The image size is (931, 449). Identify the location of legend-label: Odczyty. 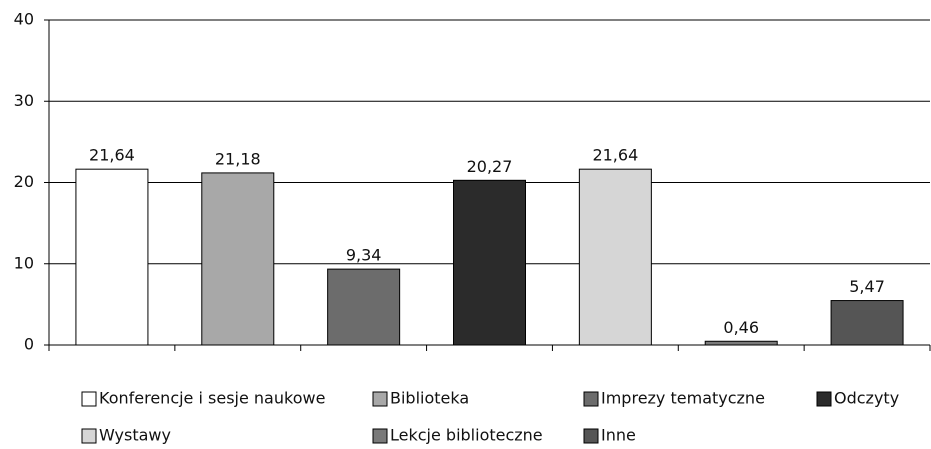
(866, 398).